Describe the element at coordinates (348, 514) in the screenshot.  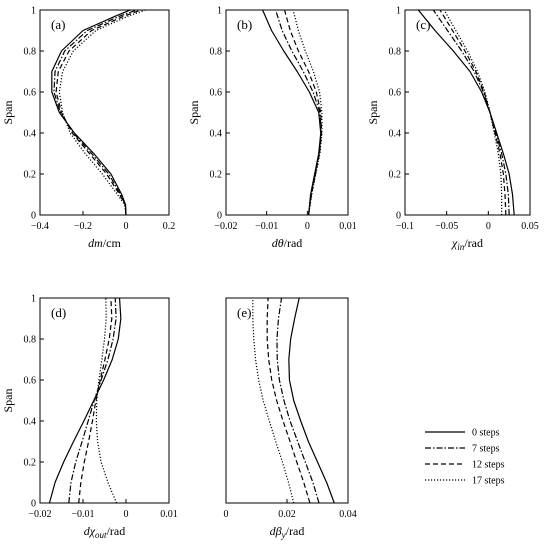
I see `x-tick-label: 0.04` at that location.